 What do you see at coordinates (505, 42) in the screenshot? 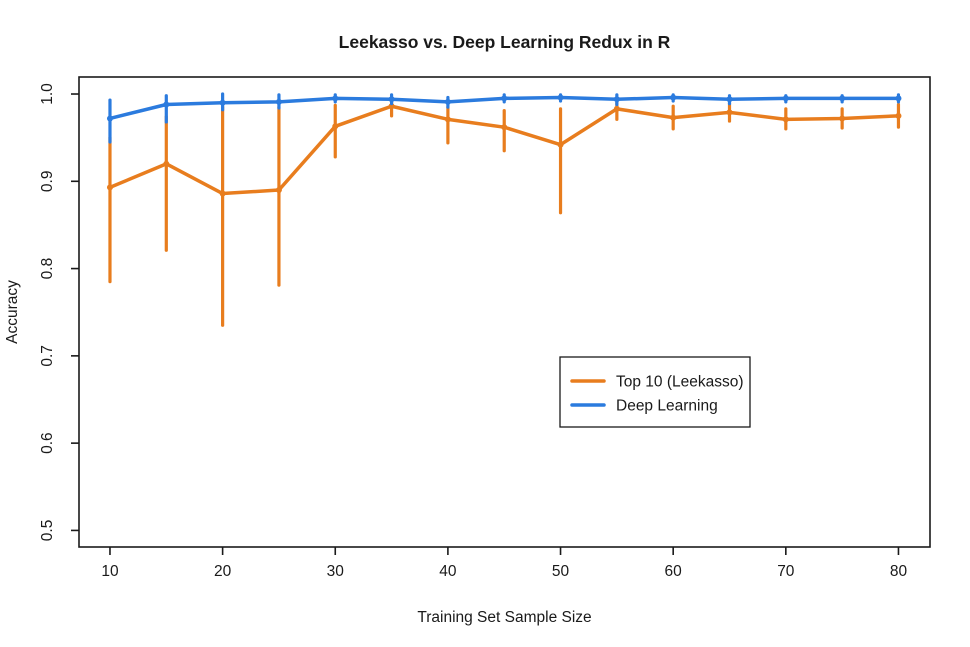
I see `chart-title: Leekasso vs. Deep Learning Redux in R` at bounding box center [505, 42].